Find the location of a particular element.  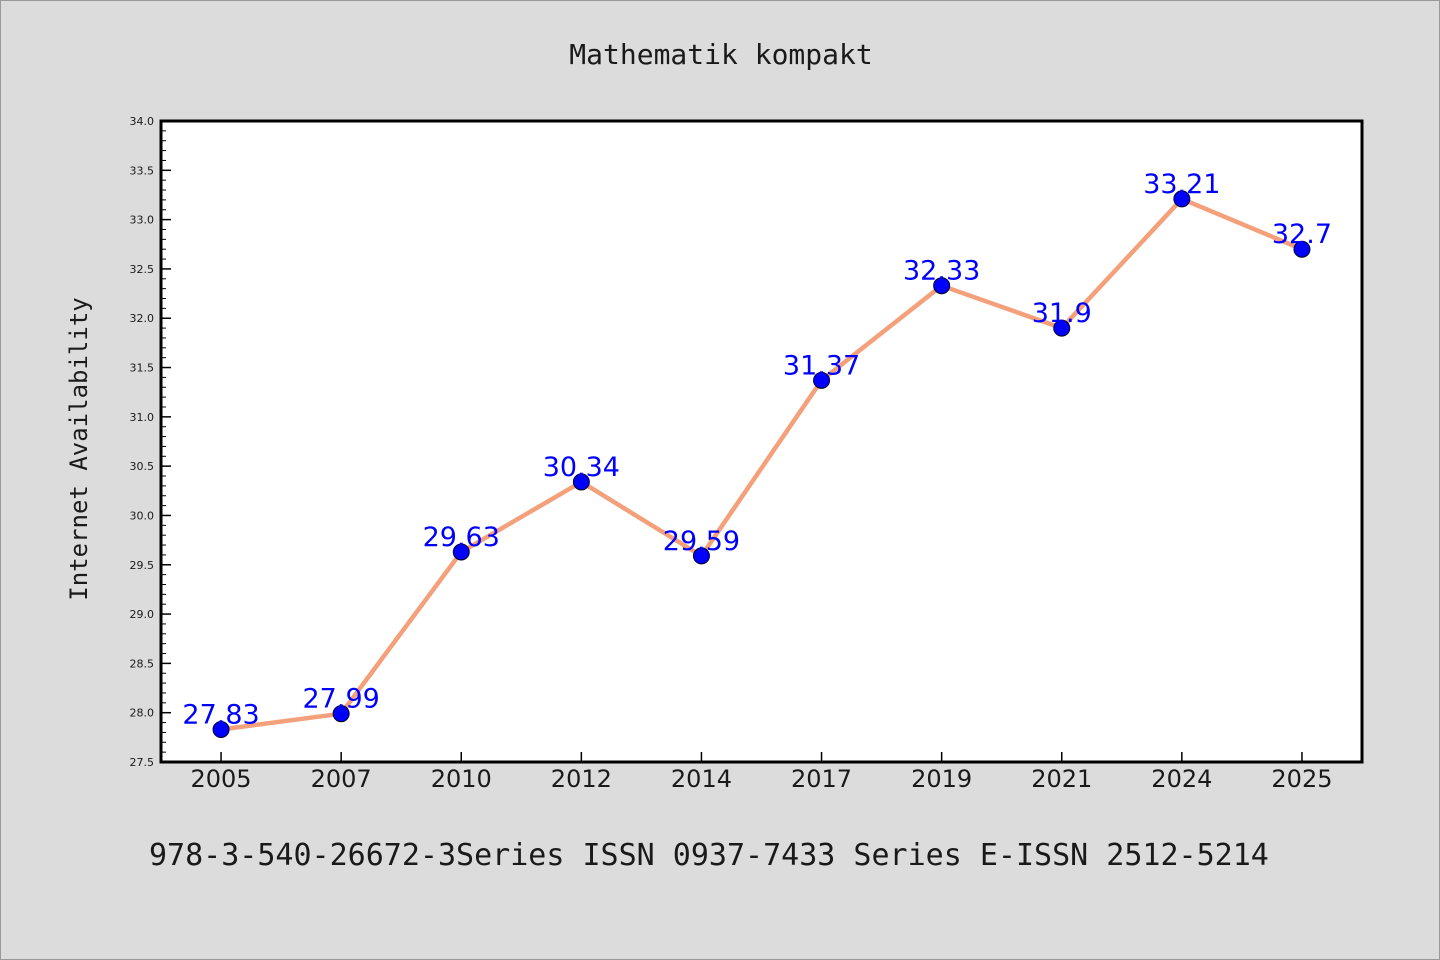

x-tick-label: 2010 is located at coordinates (461, 779).